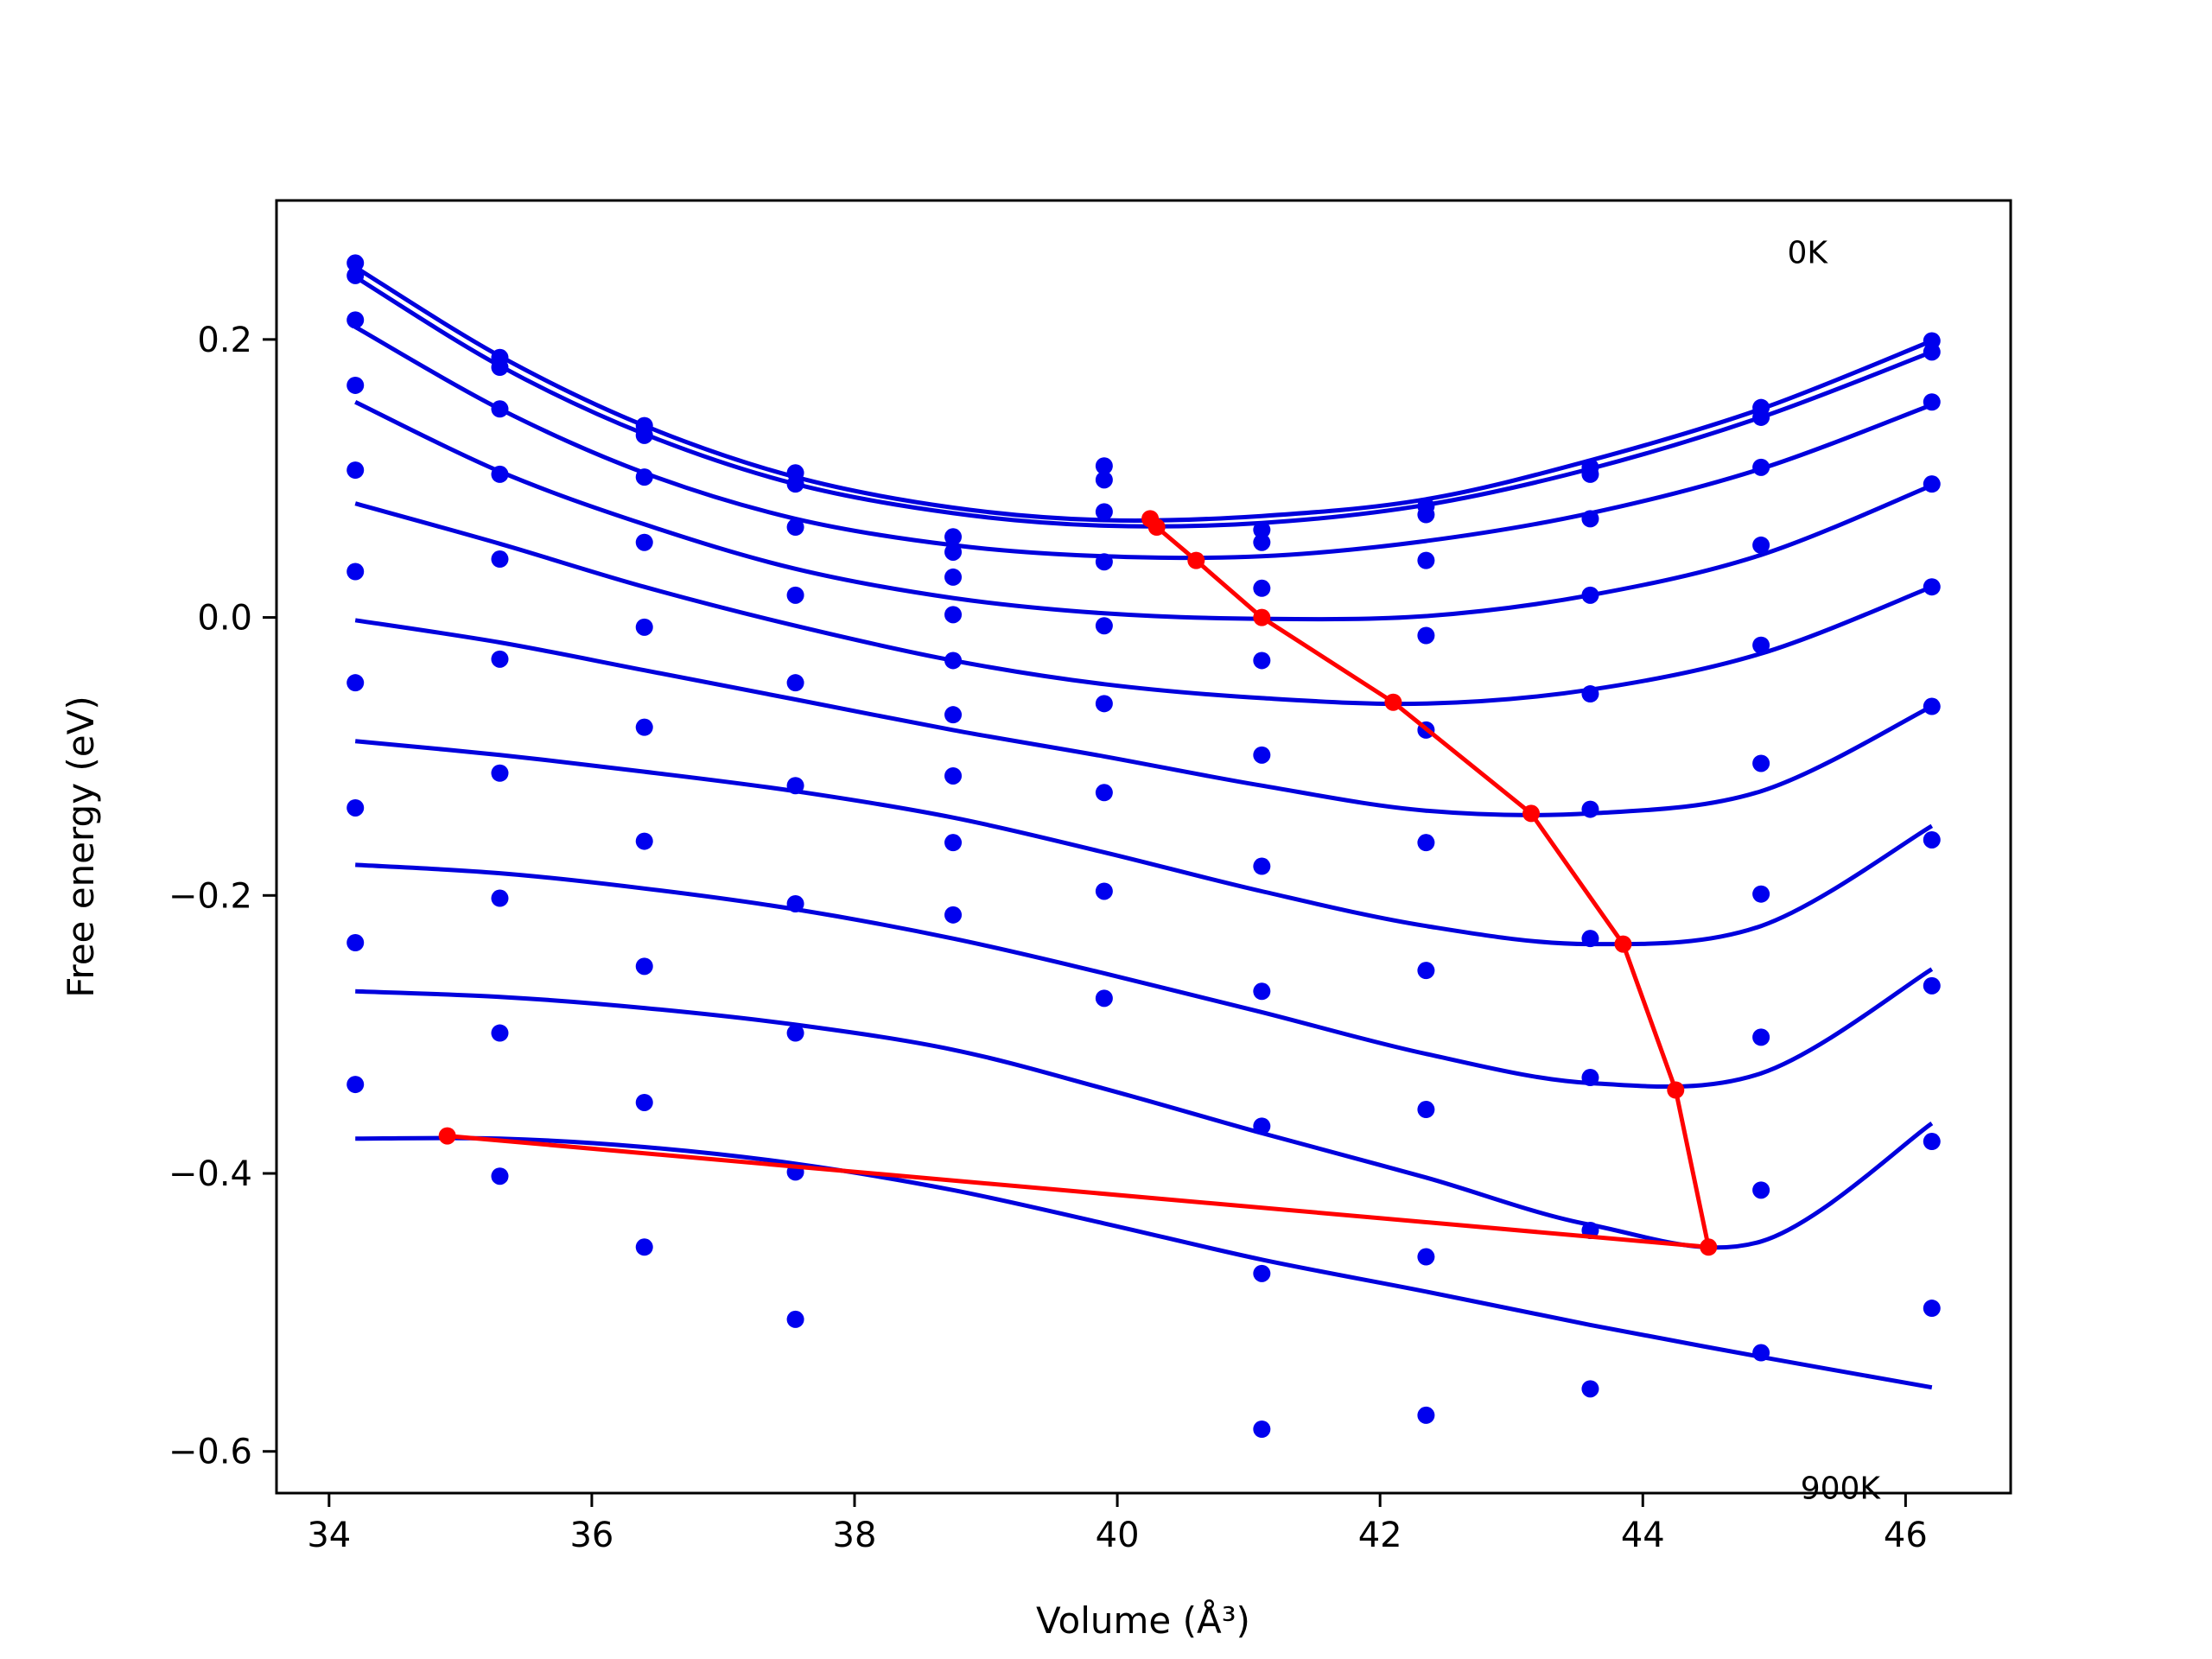 Image resolution: width=2212 pixels, height=1659 pixels. I want to click on annotations: 0K 900K, so click(1835, 870).